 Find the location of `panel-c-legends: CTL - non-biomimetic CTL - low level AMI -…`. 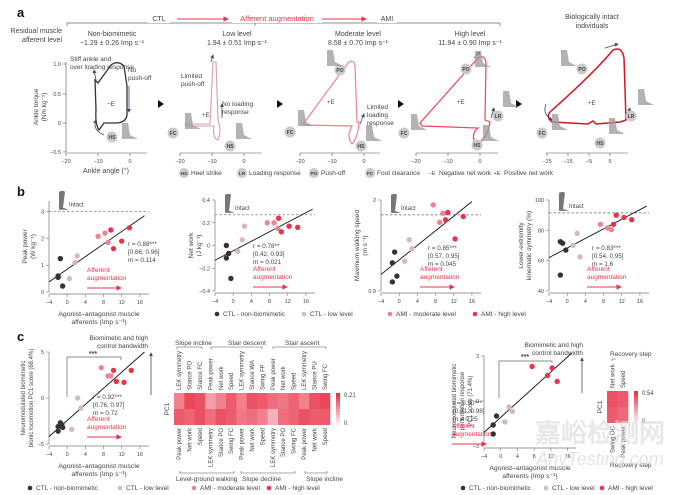

panel-c-legends: CTL - non-biomimetic CTL - low level AMI -… is located at coordinates (340, 488).